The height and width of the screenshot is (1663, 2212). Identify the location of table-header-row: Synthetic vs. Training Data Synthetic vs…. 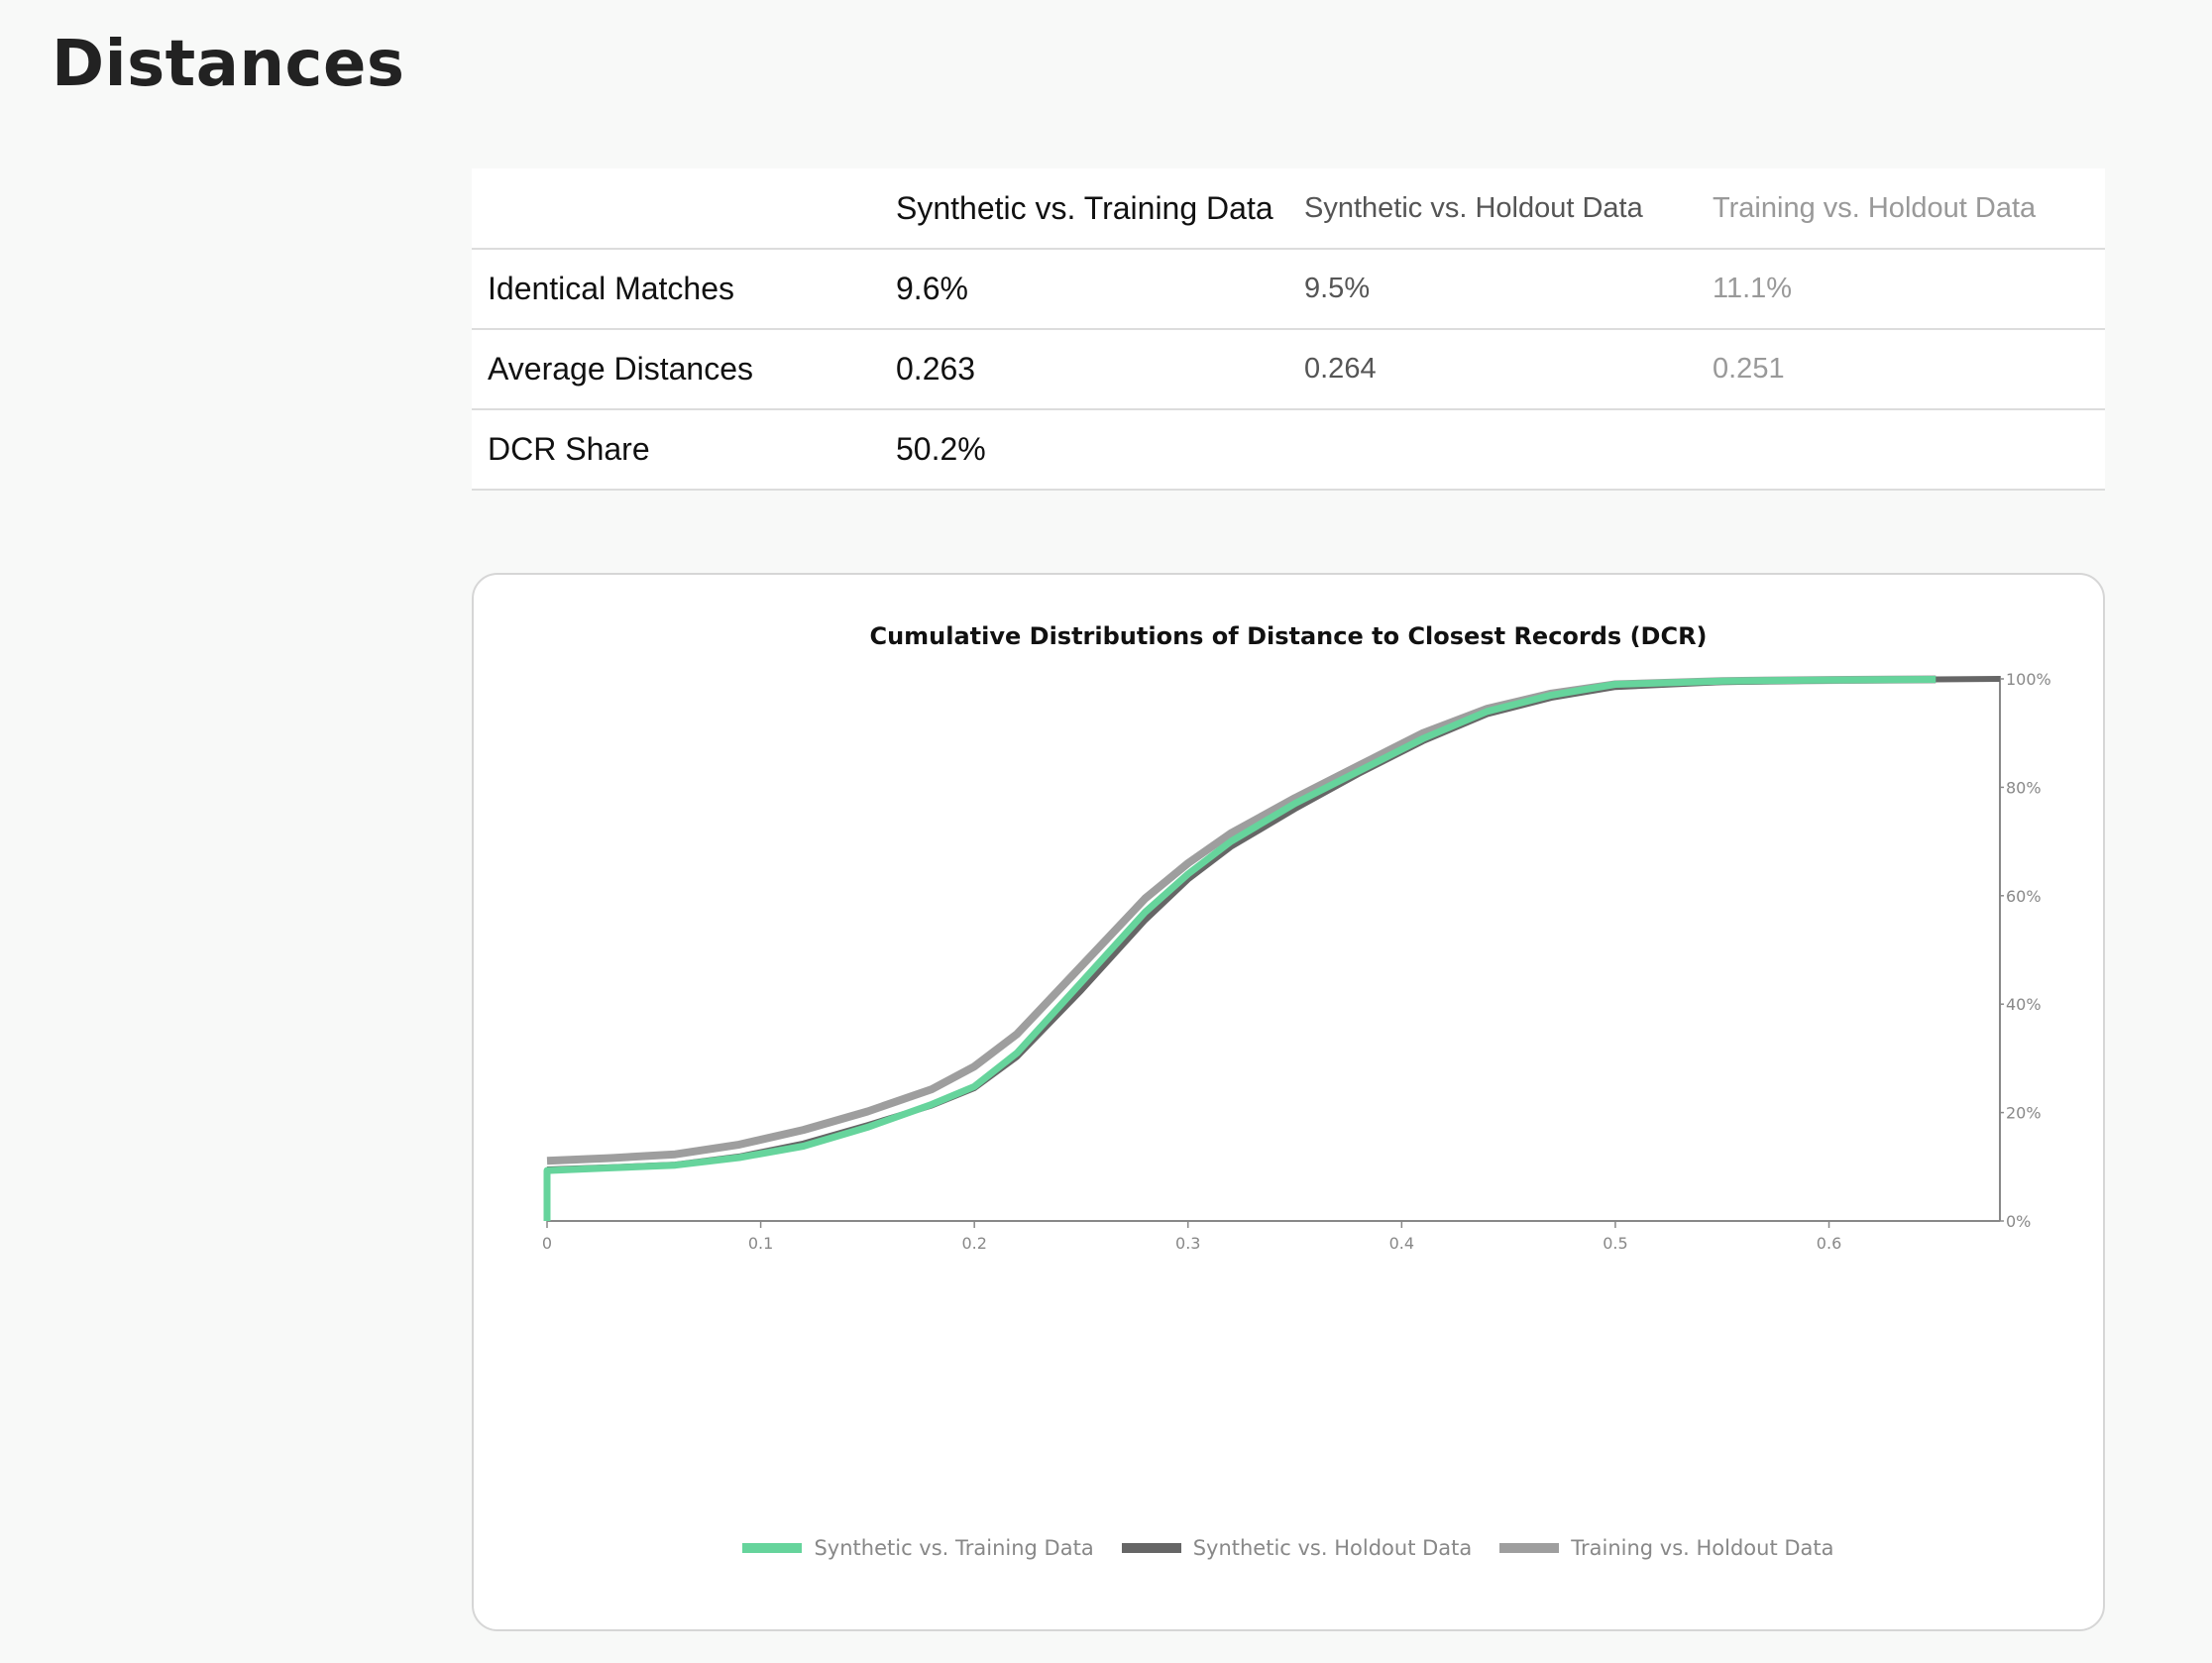
(1288, 209).